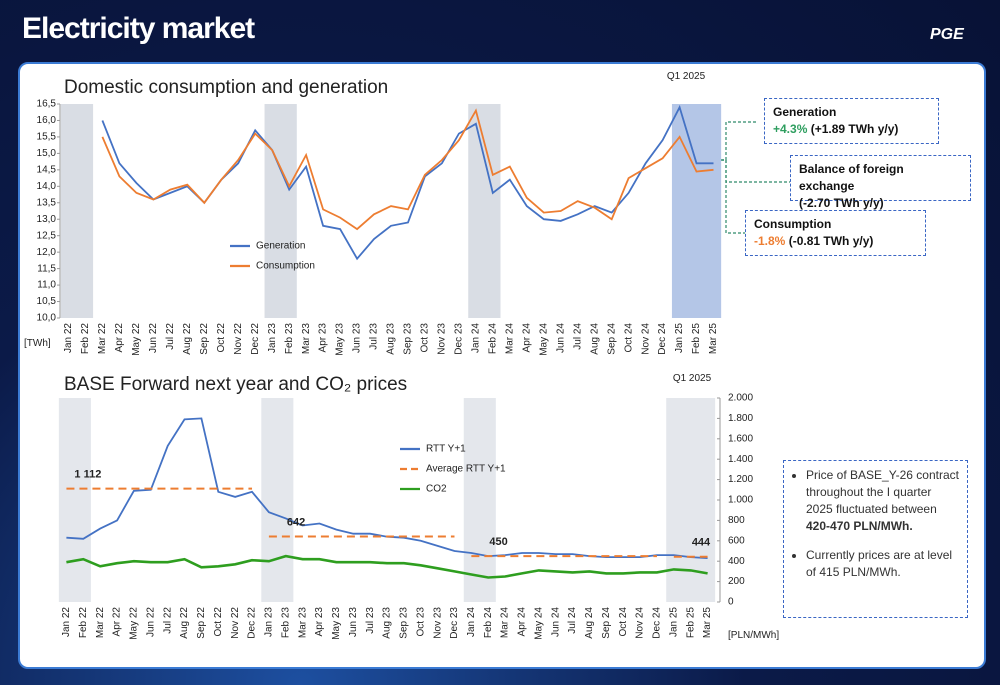 The image size is (1000, 685). I want to click on y-tick-label: 14,0, so click(47, 186).